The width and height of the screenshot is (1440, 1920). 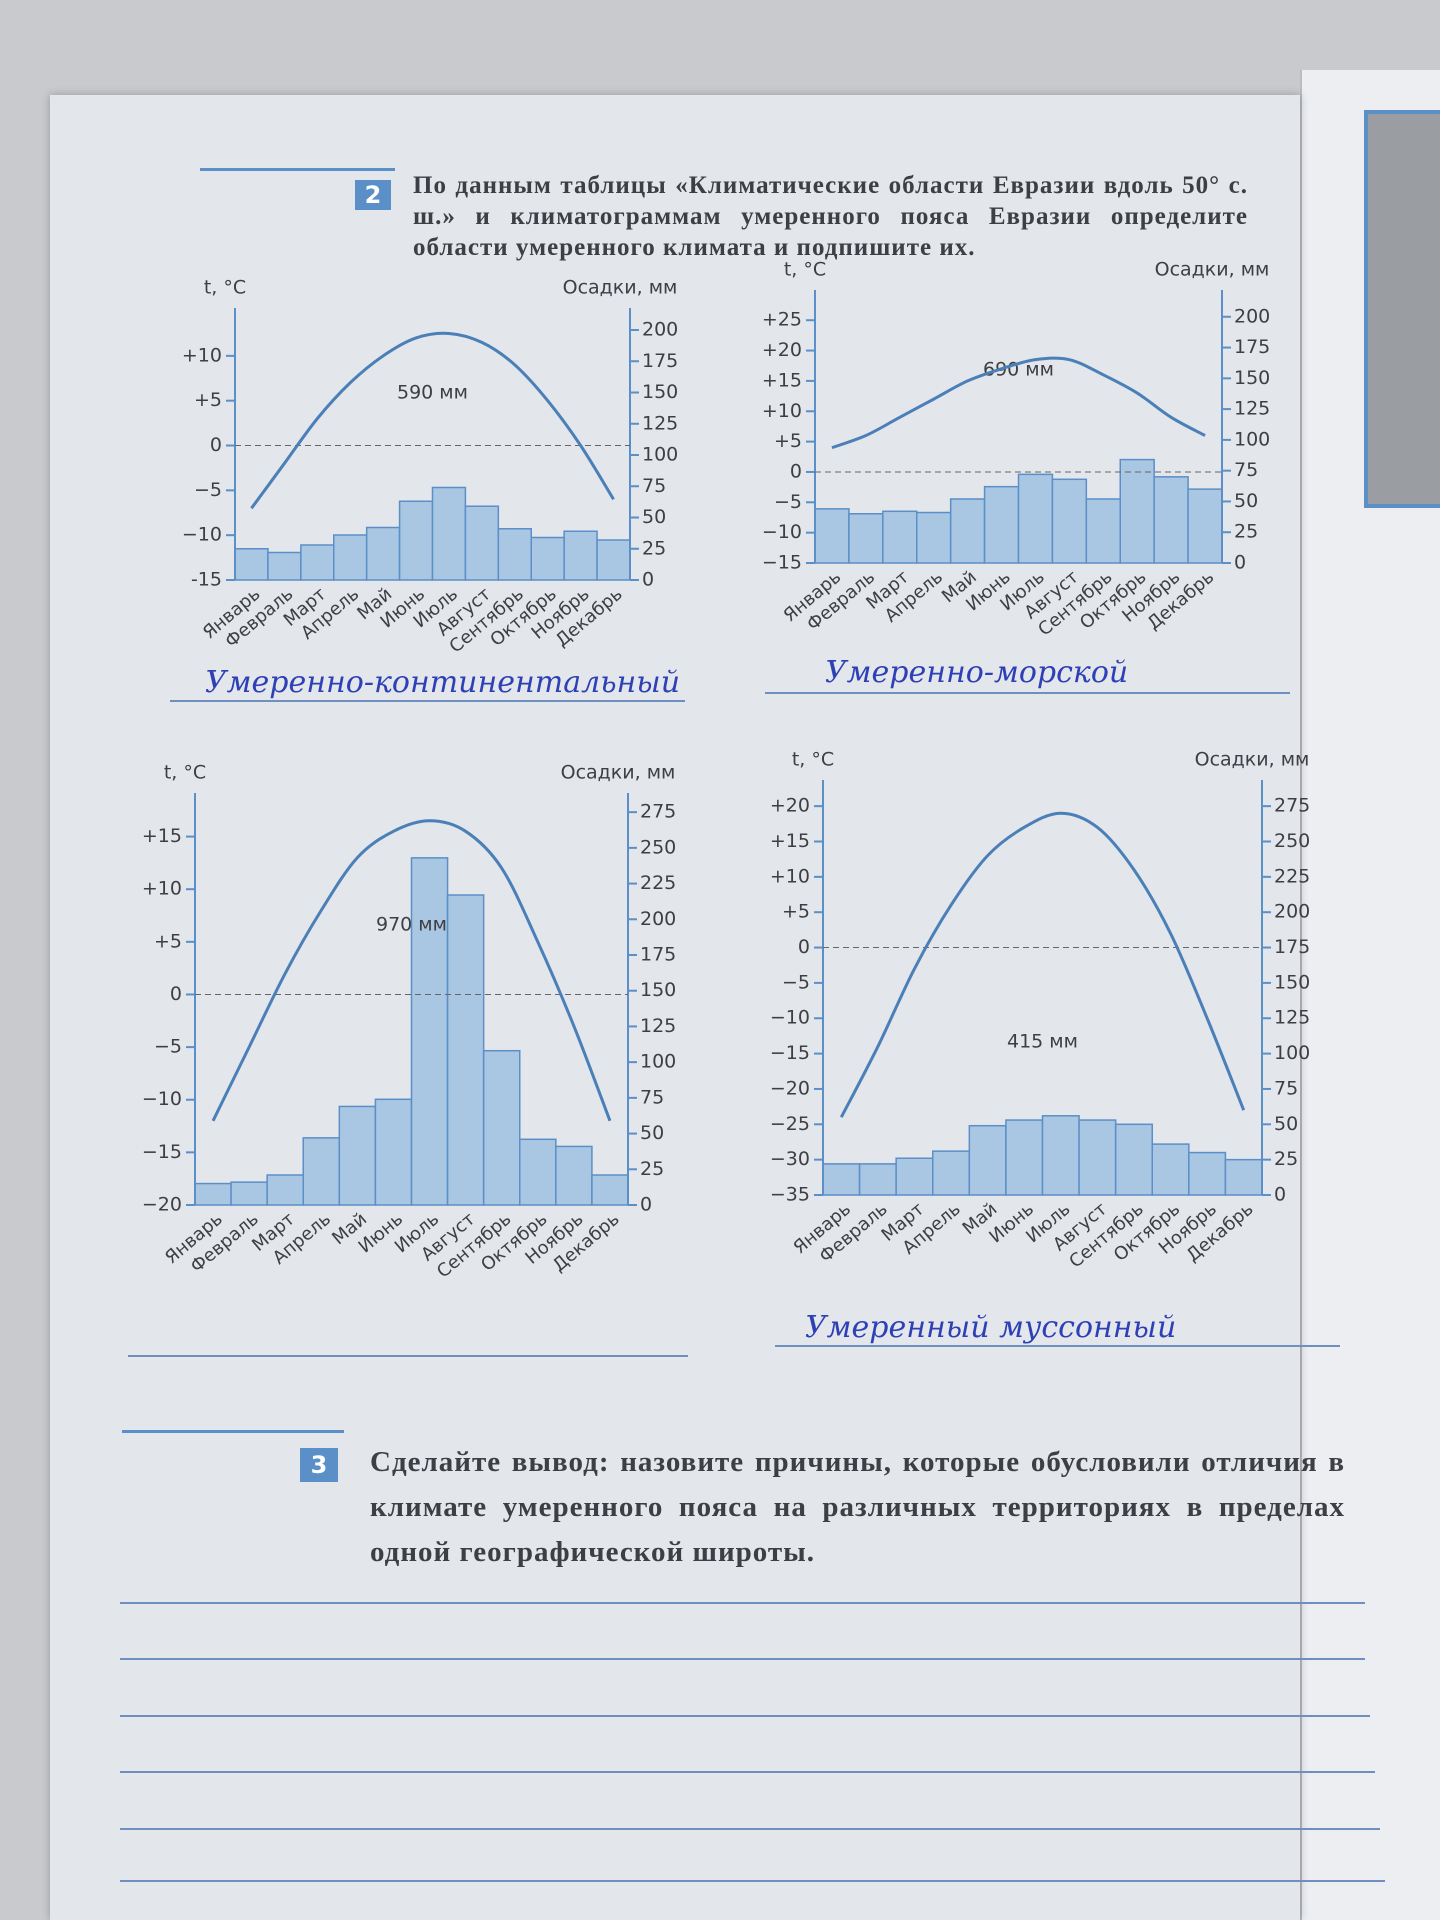 What do you see at coordinates (1402, 309) in the screenshot?
I see `photo-frame` at bounding box center [1402, 309].